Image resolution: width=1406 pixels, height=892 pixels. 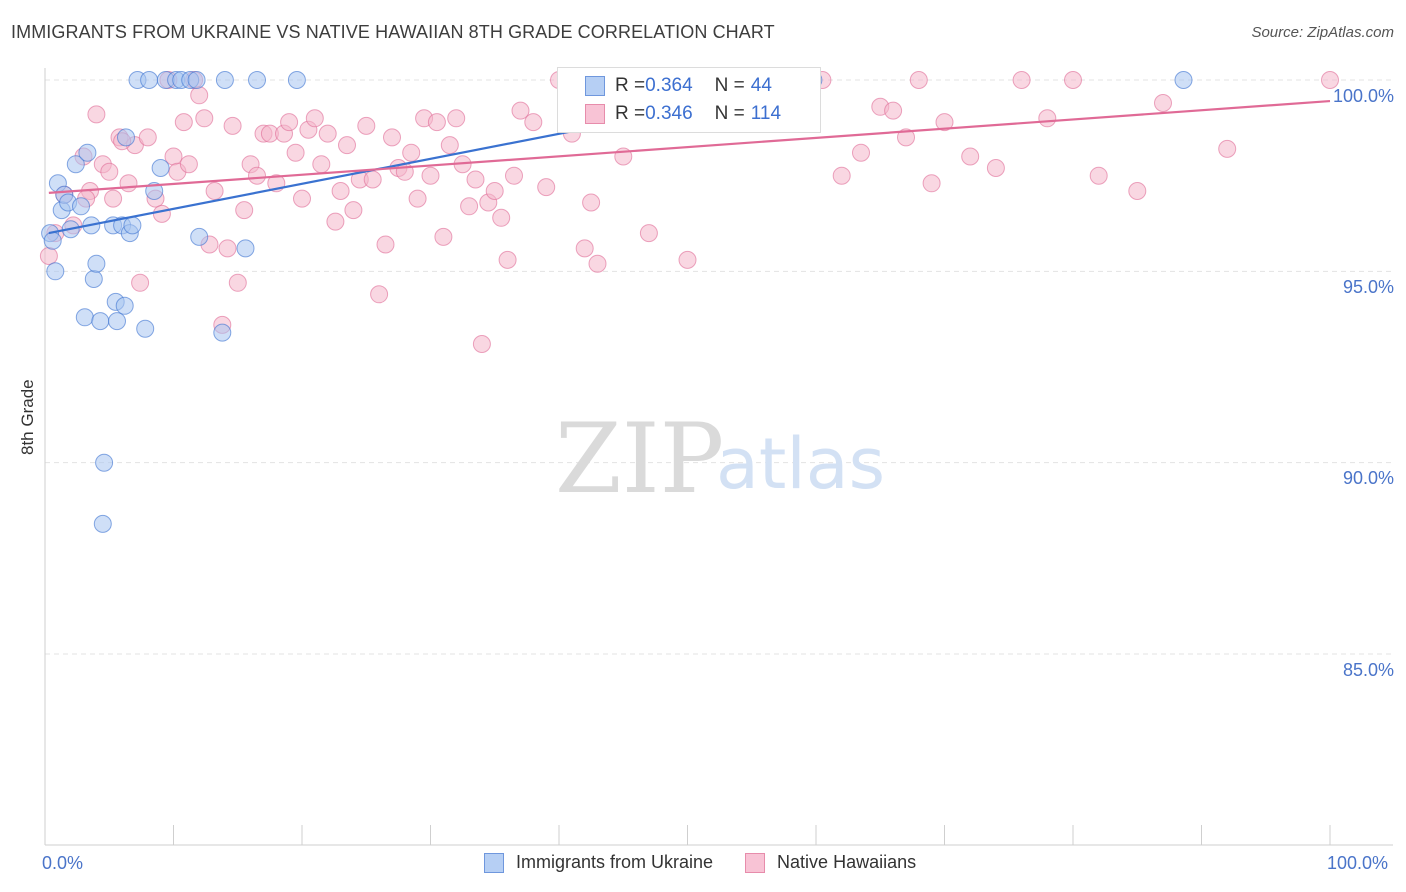 I want to click on series-legend: Immigrants from Ukraine Native Hawaiians, so click(x=716, y=862).